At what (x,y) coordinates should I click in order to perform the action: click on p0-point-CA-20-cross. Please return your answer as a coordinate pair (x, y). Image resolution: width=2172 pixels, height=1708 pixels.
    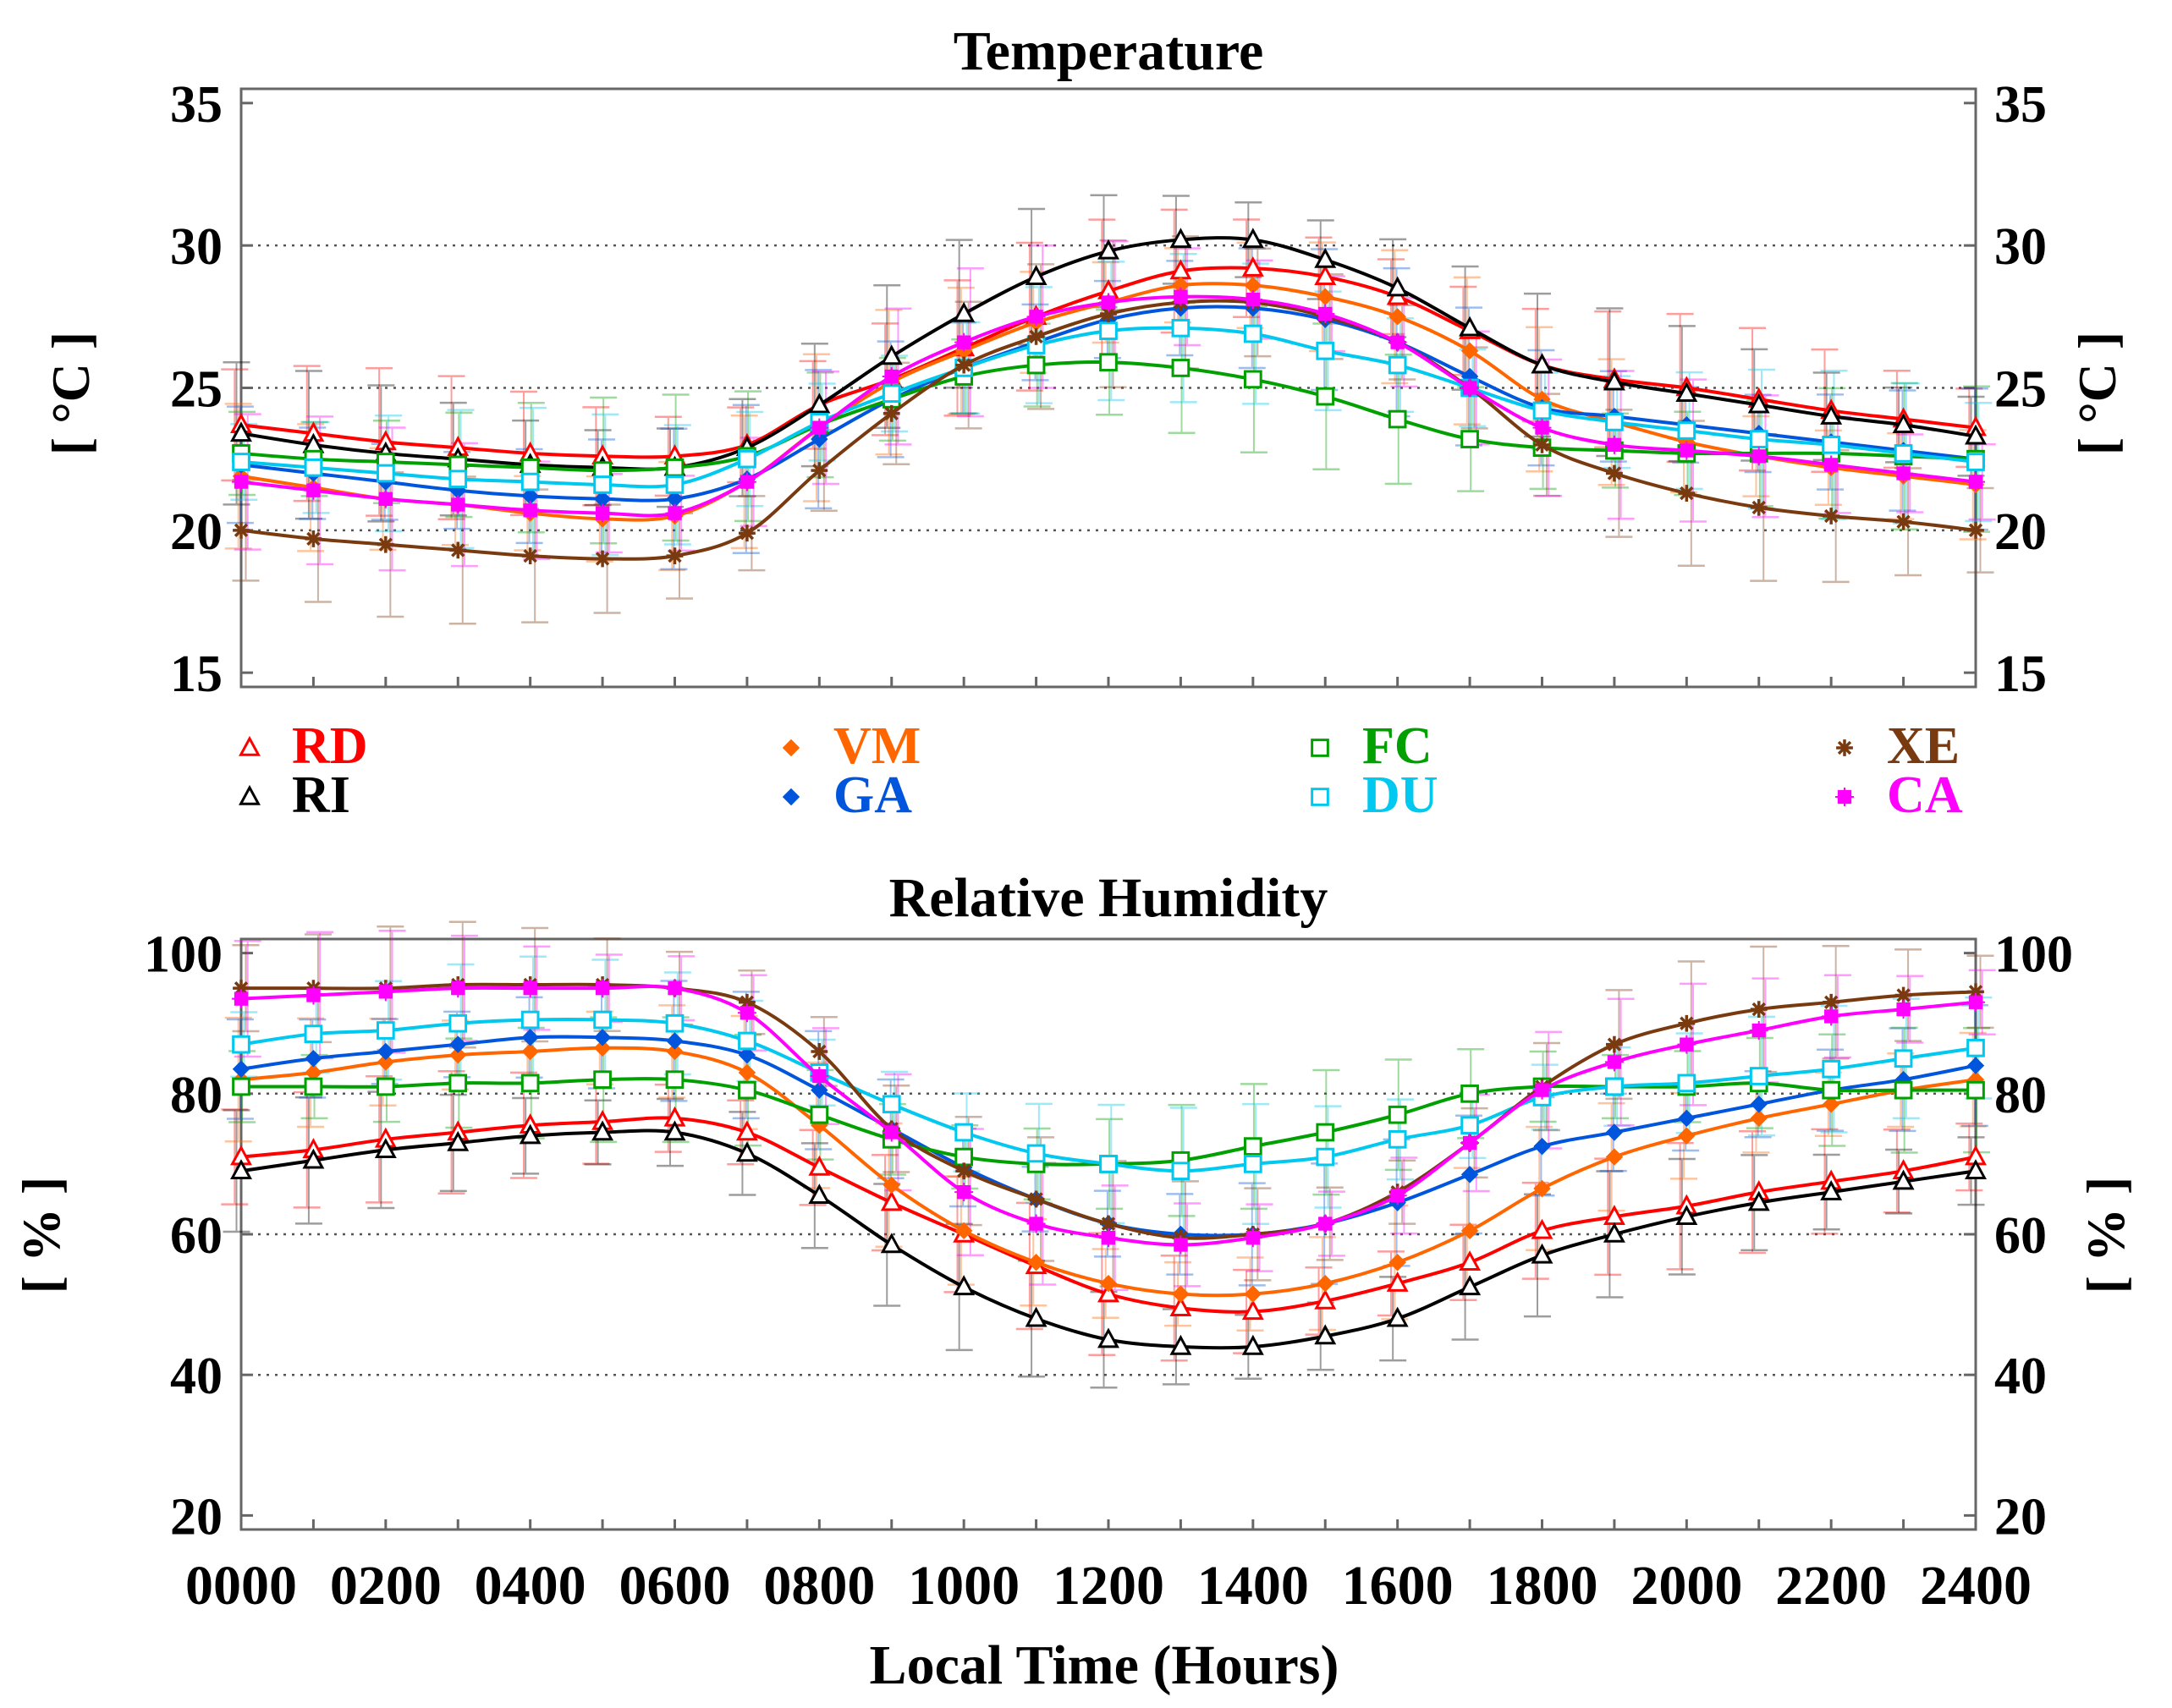
    Looking at the image, I should click on (1686, 450).